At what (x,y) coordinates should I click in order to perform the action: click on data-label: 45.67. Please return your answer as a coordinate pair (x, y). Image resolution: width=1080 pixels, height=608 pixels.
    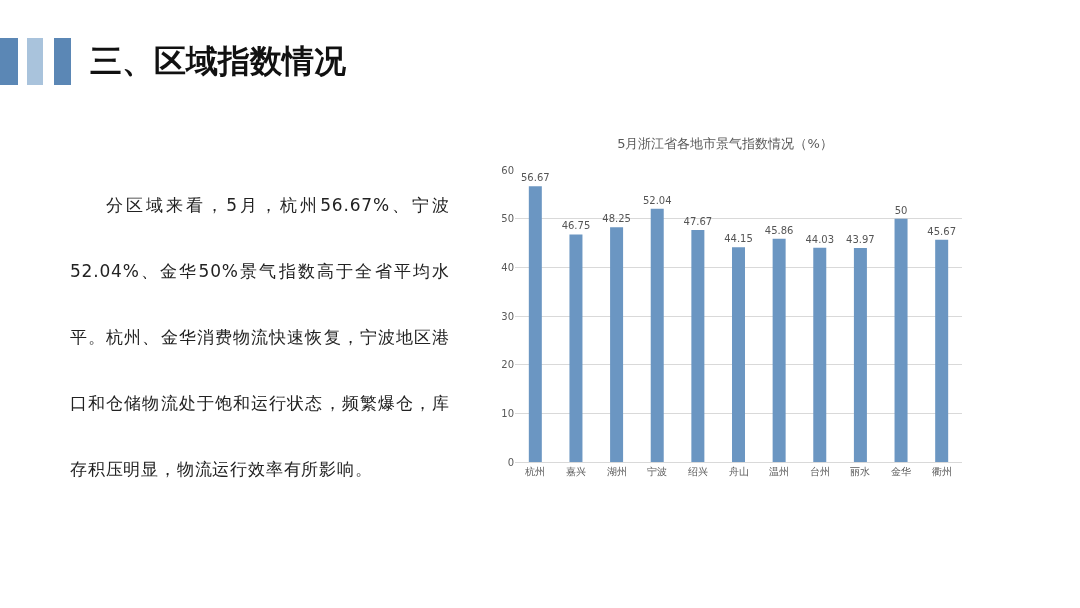
    Looking at the image, I should click on (941, 231).